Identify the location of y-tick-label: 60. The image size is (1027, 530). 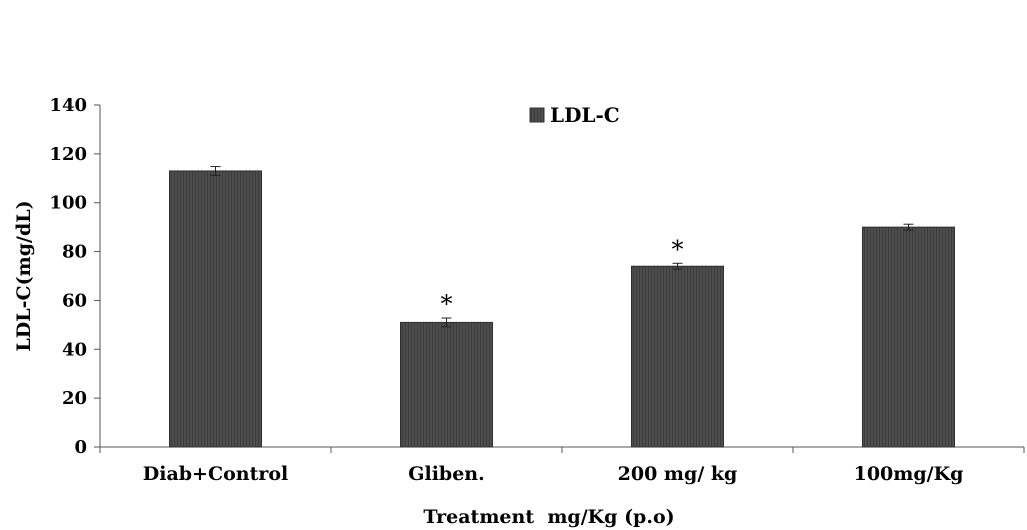
(74, 300).